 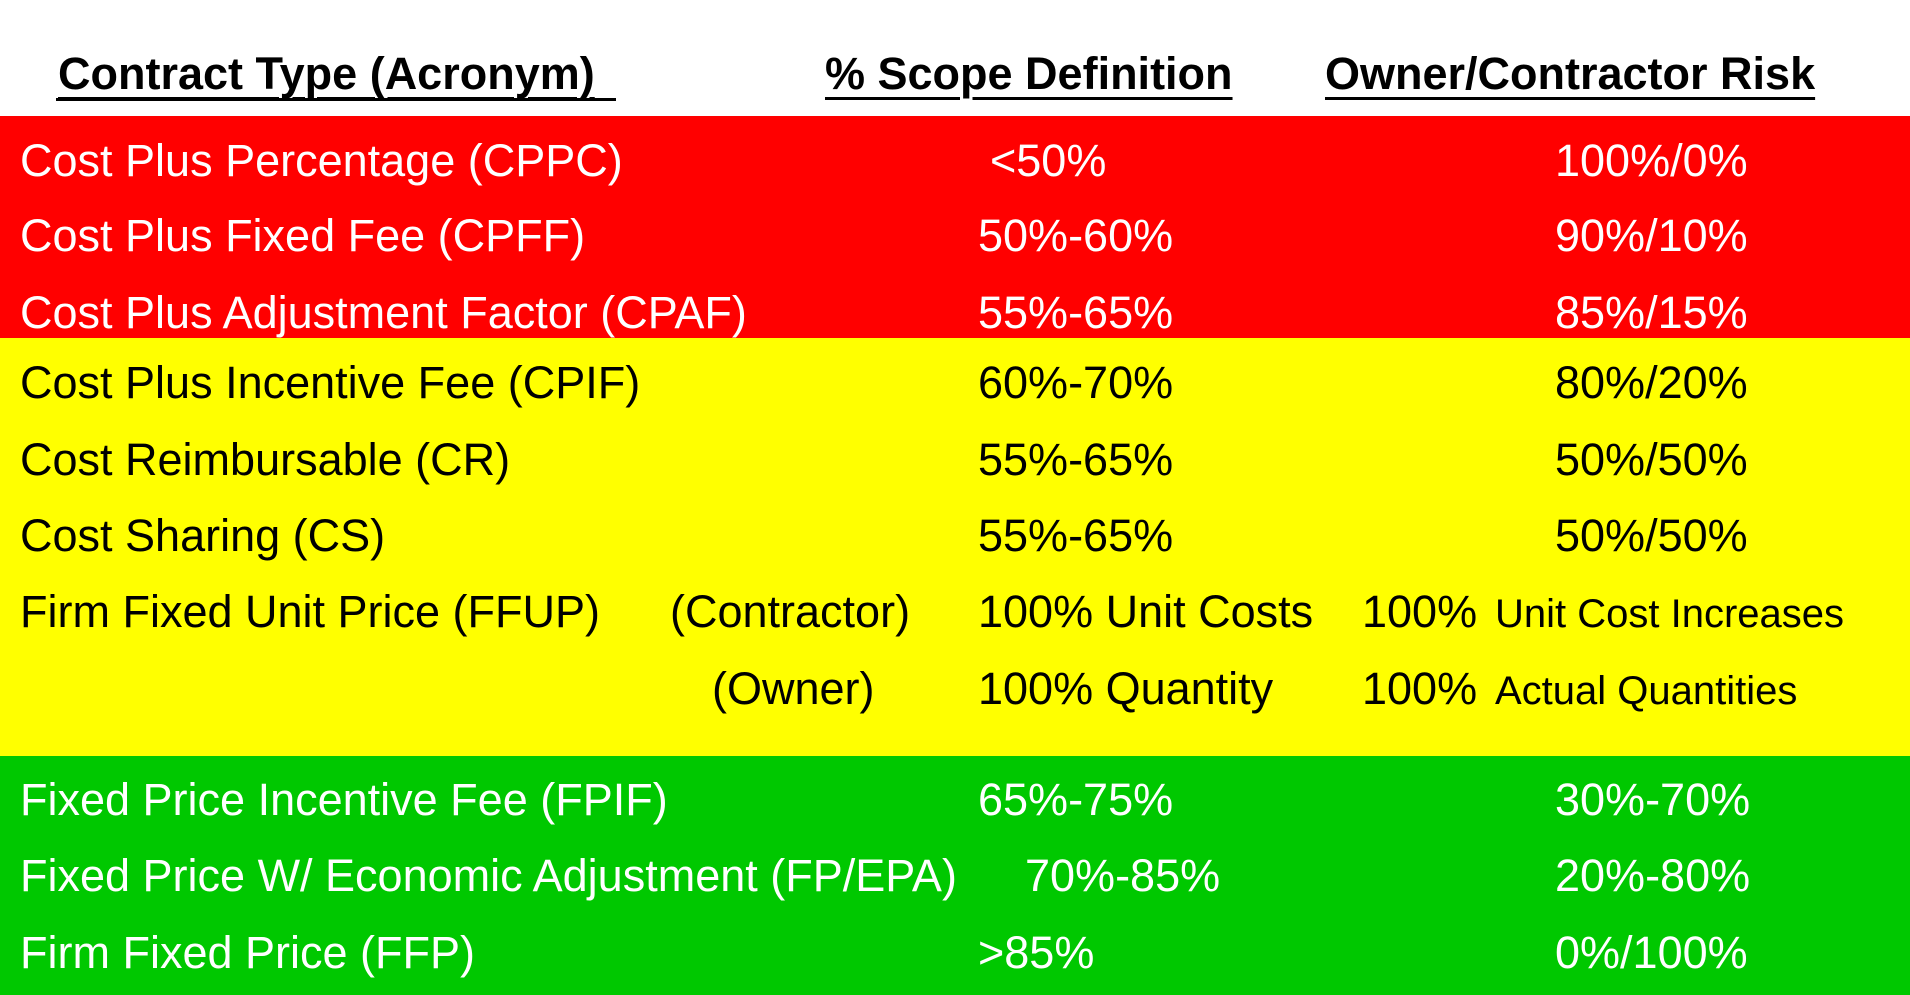 I want to click on row-name: Firm Fixed Unit Price (FFUP), so click(x=310, y=611).